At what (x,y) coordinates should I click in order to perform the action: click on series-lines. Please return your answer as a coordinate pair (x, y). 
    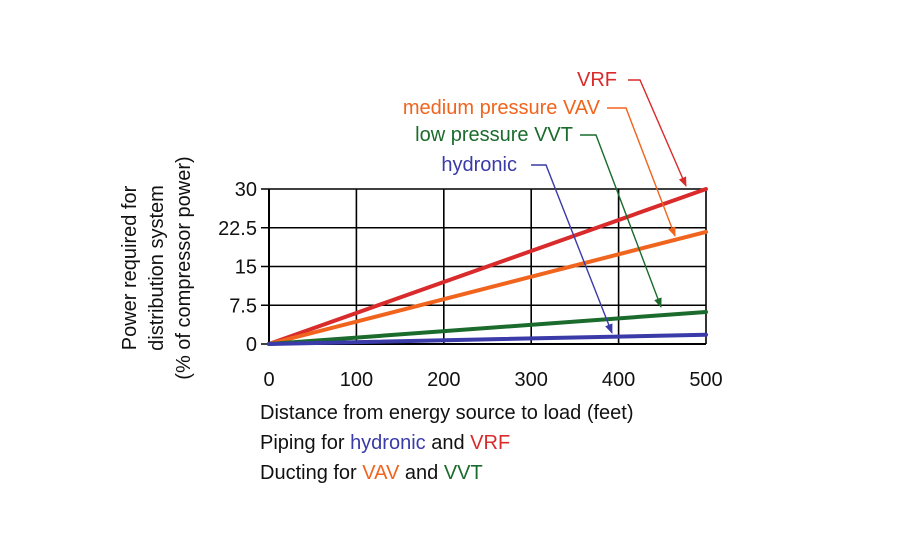
    Looking at the image, I should click on (487, 266).